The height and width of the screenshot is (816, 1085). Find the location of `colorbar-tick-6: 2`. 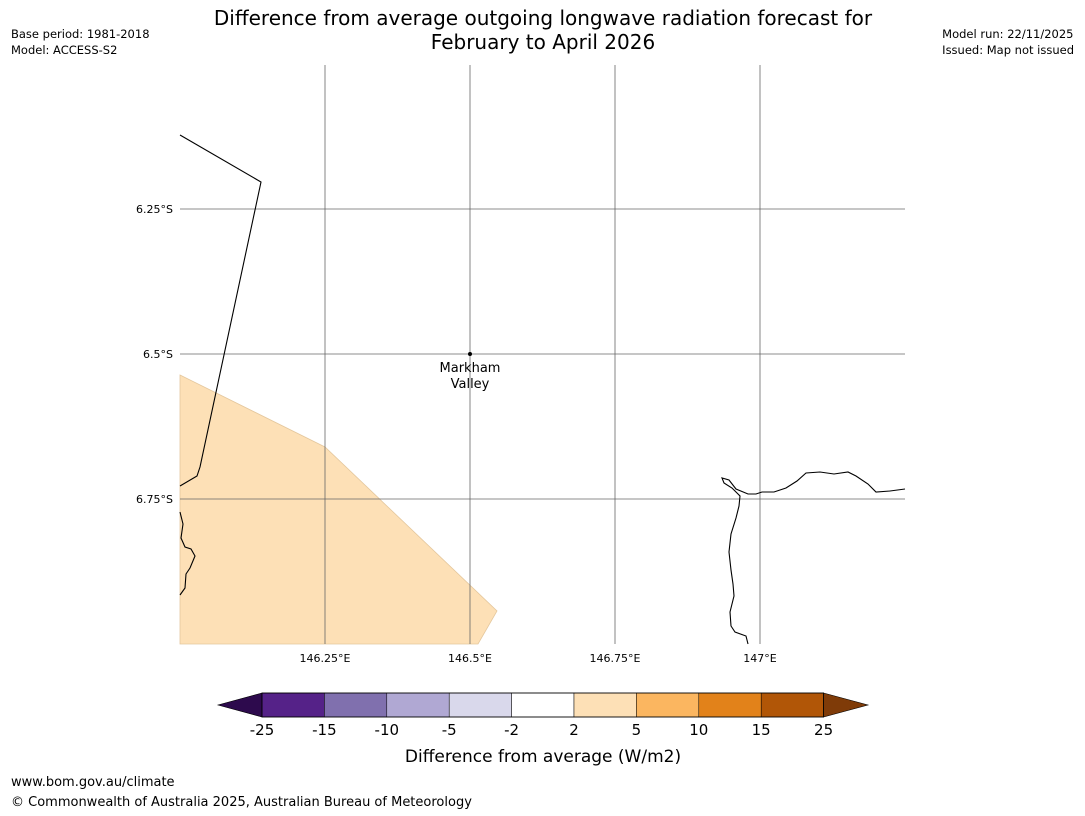

colorbar-tick-6: 2 is located at coordinates (574, 730).